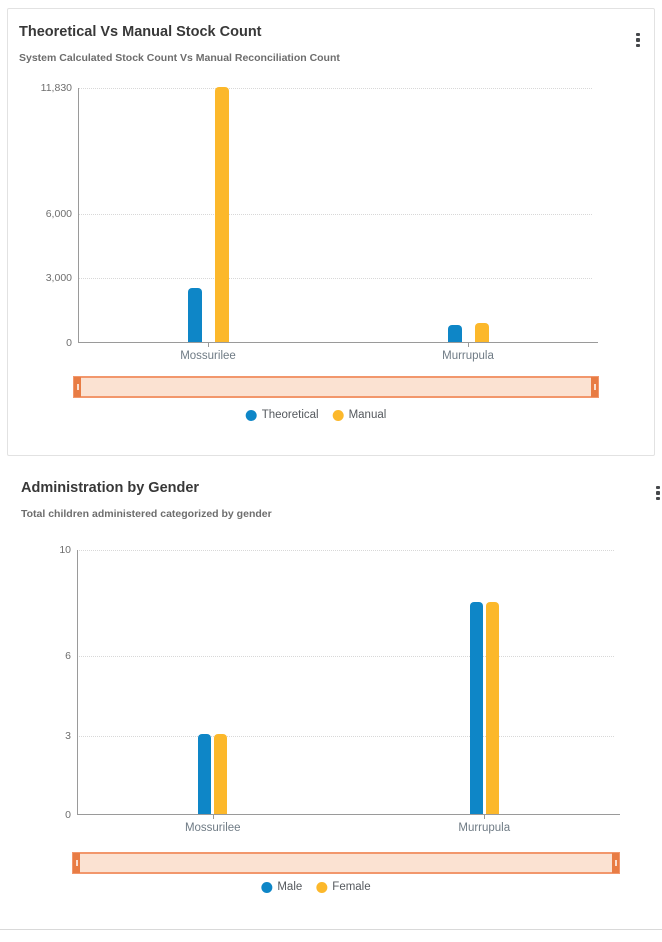 This screenshot has height=942, width=662. What do you see at coordinates (65, 550) in the screenshot?
I see `y-axis-tick-label: 10` at bounding box center [65, 550].